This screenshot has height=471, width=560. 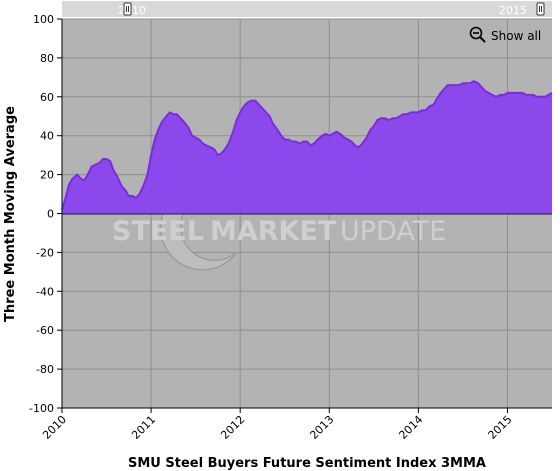 I want to click on navigator-start-label: 2010, so click(x=132, y=10).